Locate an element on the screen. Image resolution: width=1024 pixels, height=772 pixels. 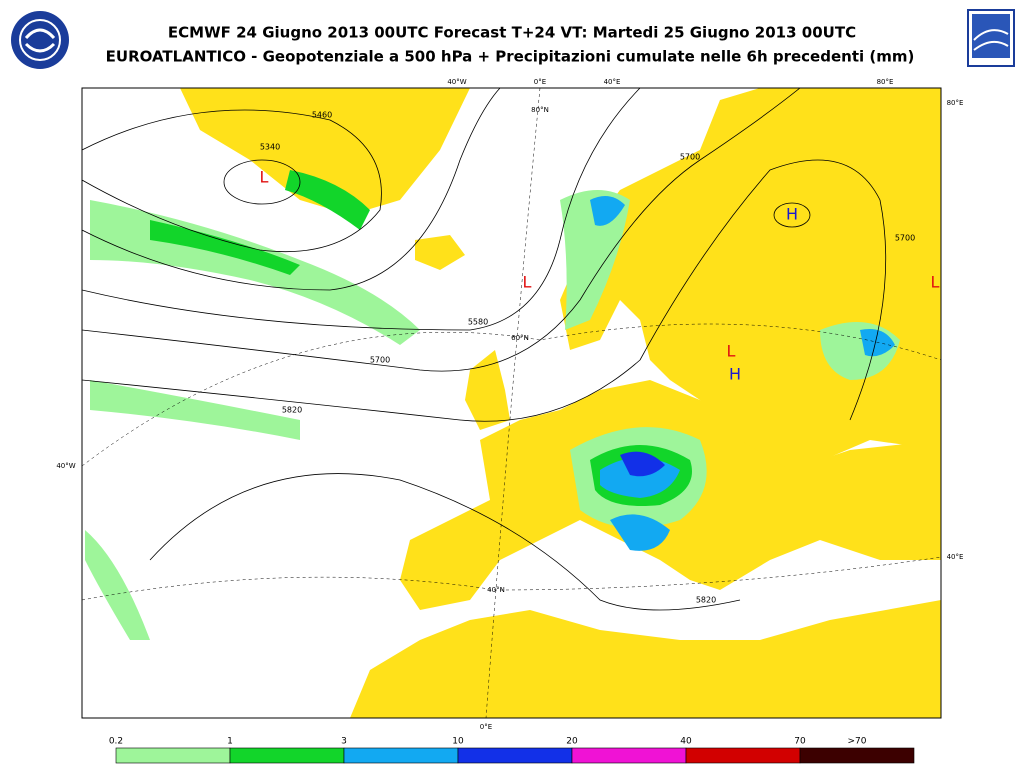
contour-label: 5580 is located at coordinates (478, 322).